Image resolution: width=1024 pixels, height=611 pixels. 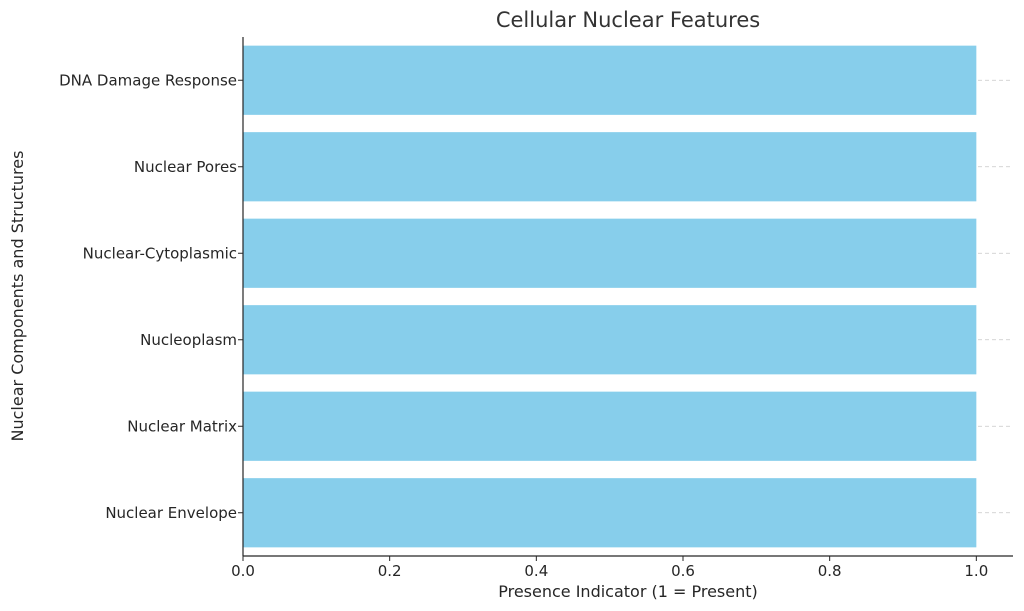 I want to click on y-axis-title: Nuclear Components and Structures, so click(x=17, y=296).